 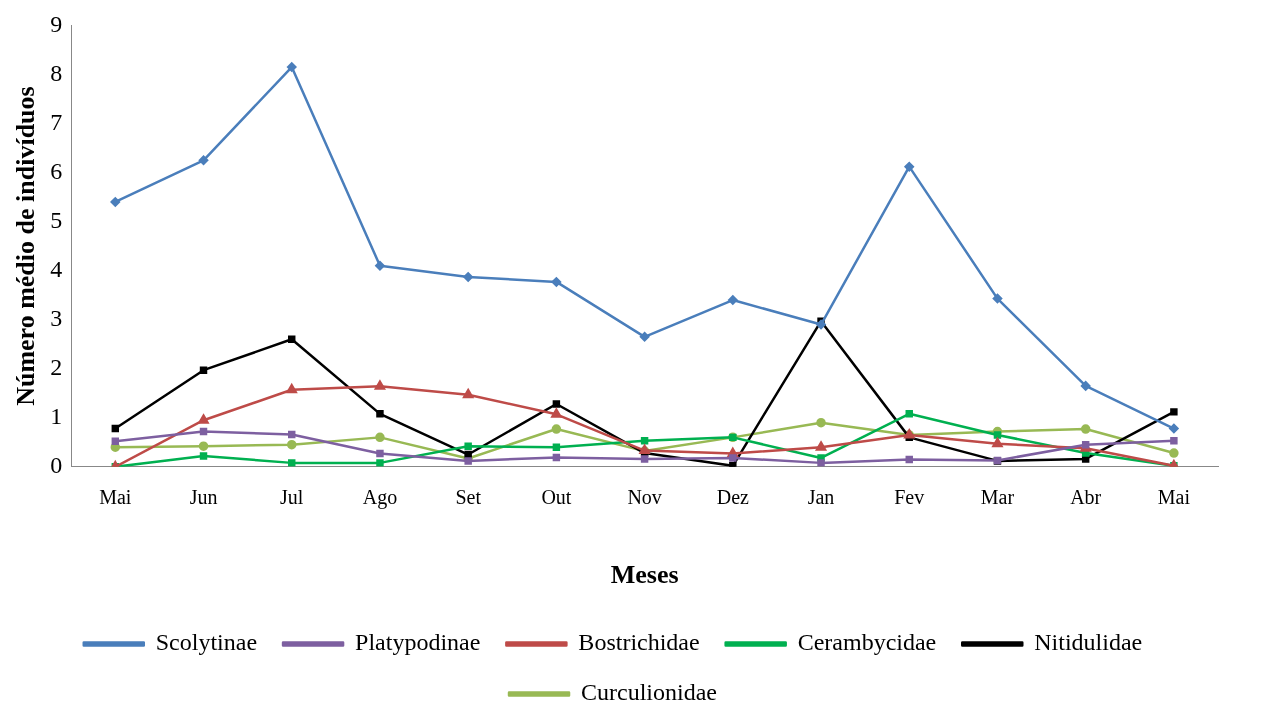 I want to click on x-tick-label: Jul, so click(x=292, y=497).